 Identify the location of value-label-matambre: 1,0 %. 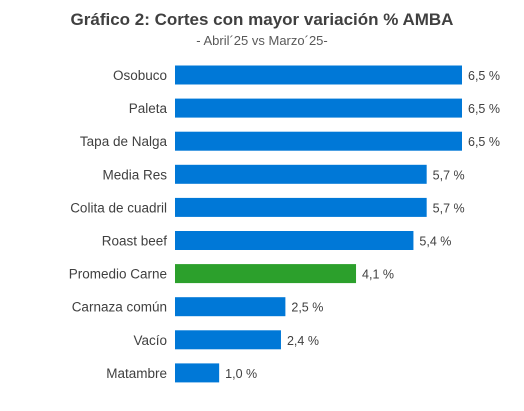
(241, 374).